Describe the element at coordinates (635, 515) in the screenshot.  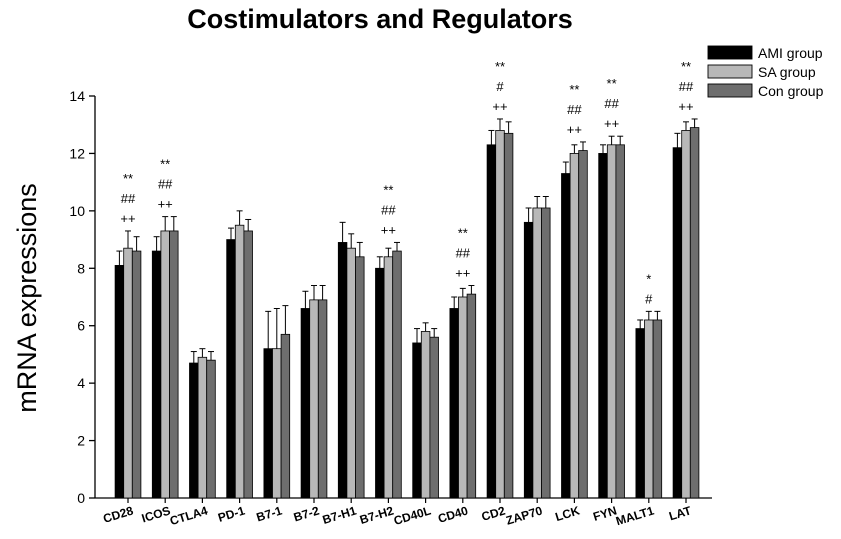
I see `x-tick-label: MALT1` at that location.